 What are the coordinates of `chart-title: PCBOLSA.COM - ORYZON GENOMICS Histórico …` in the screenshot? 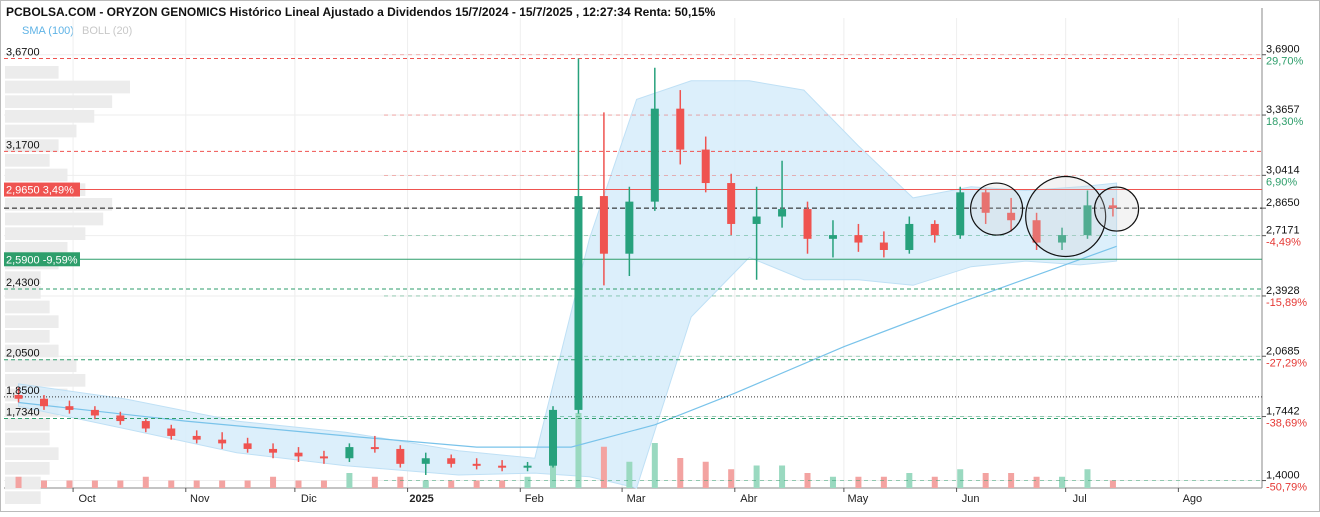 It's located at (361, 12).